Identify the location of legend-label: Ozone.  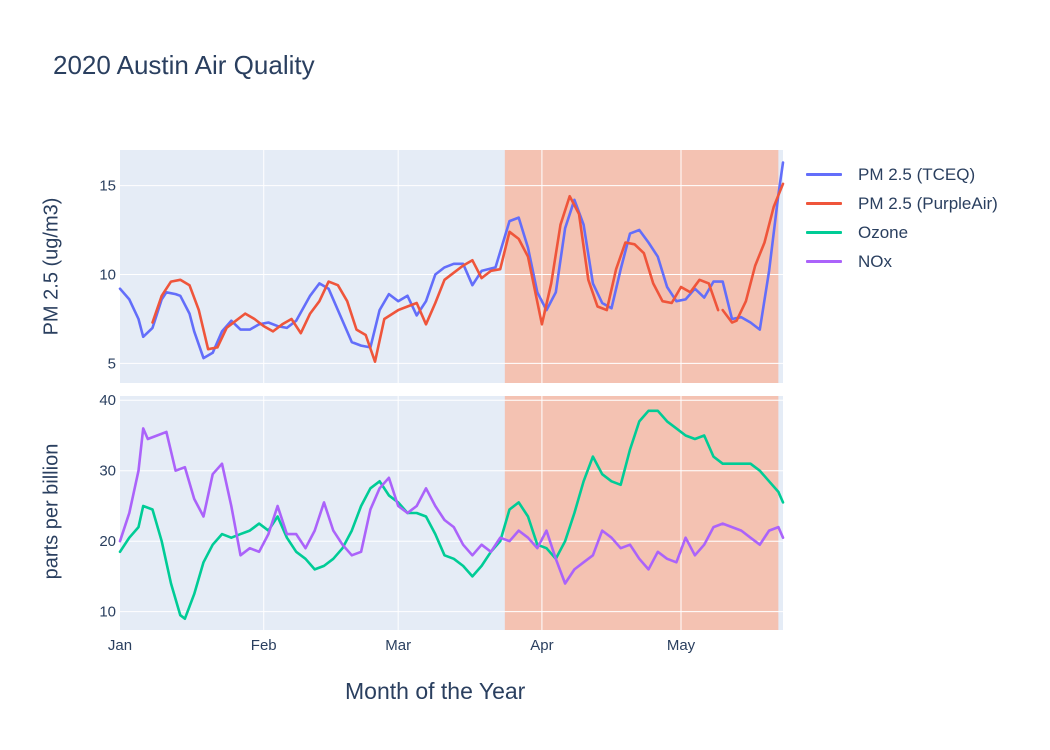
(883, 232).